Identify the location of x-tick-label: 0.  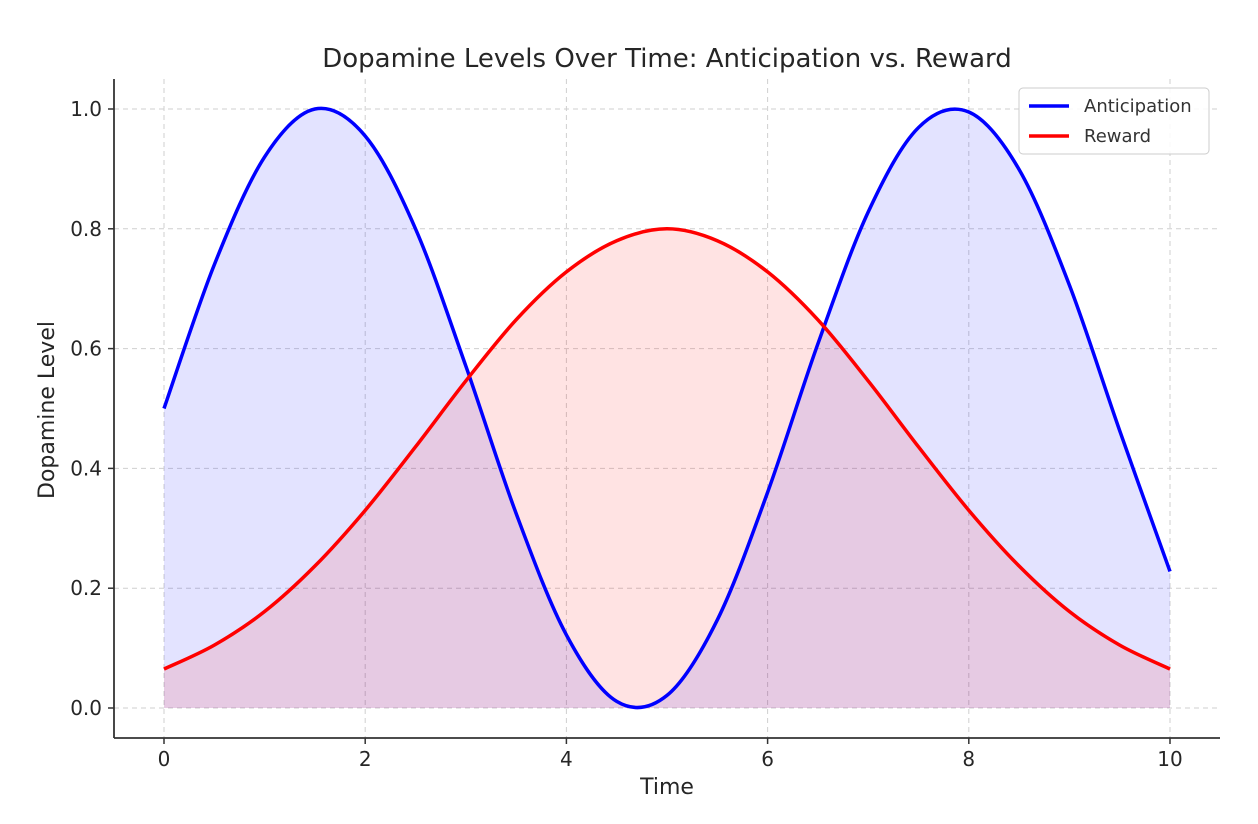
(164, 759).